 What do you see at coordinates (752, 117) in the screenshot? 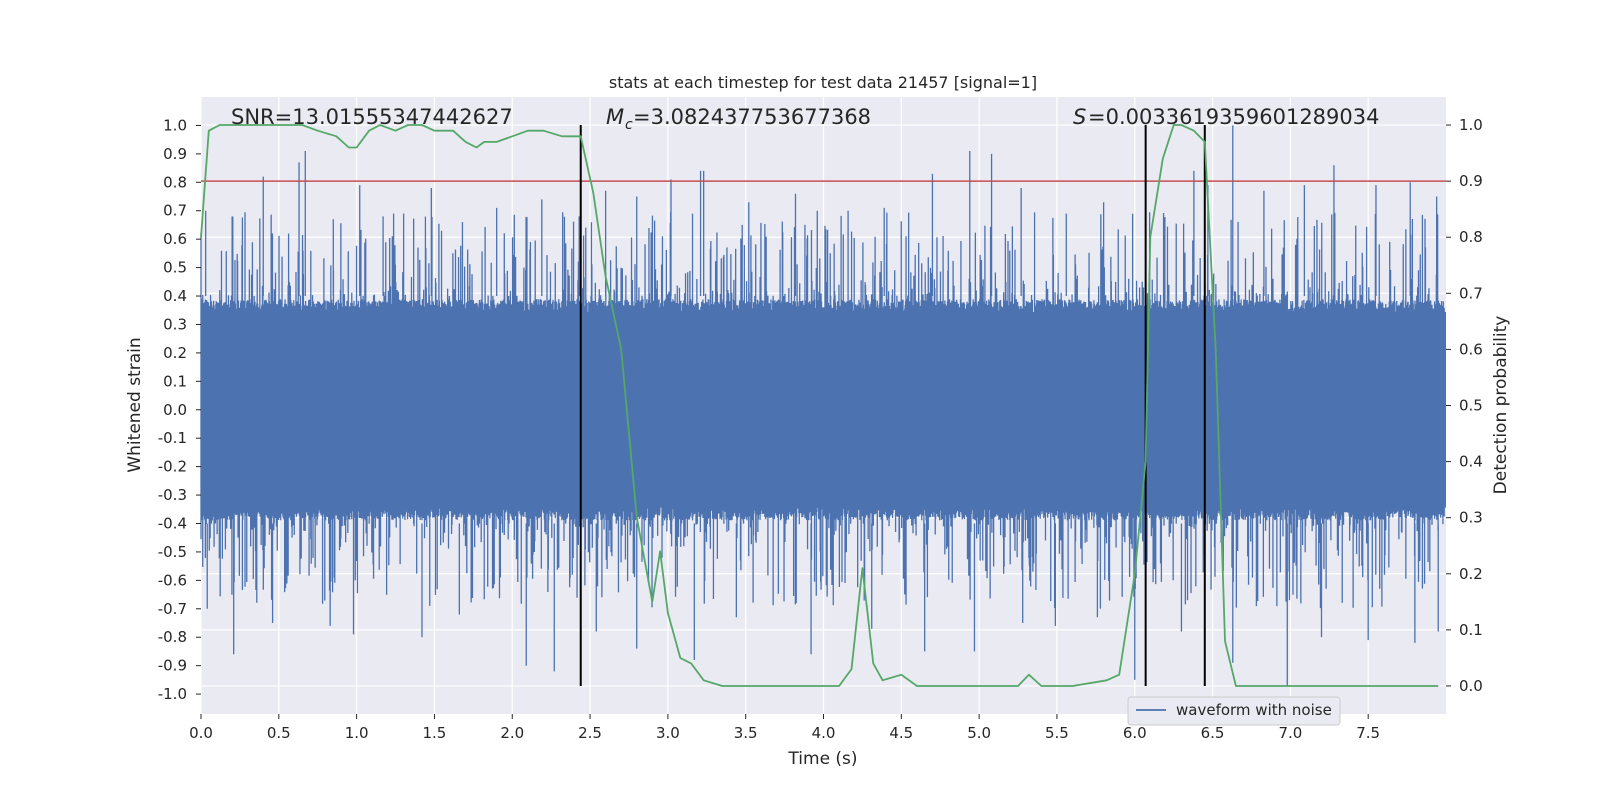
I see `mc-value: =3.082437753677368` at bounding box center [752, 117].